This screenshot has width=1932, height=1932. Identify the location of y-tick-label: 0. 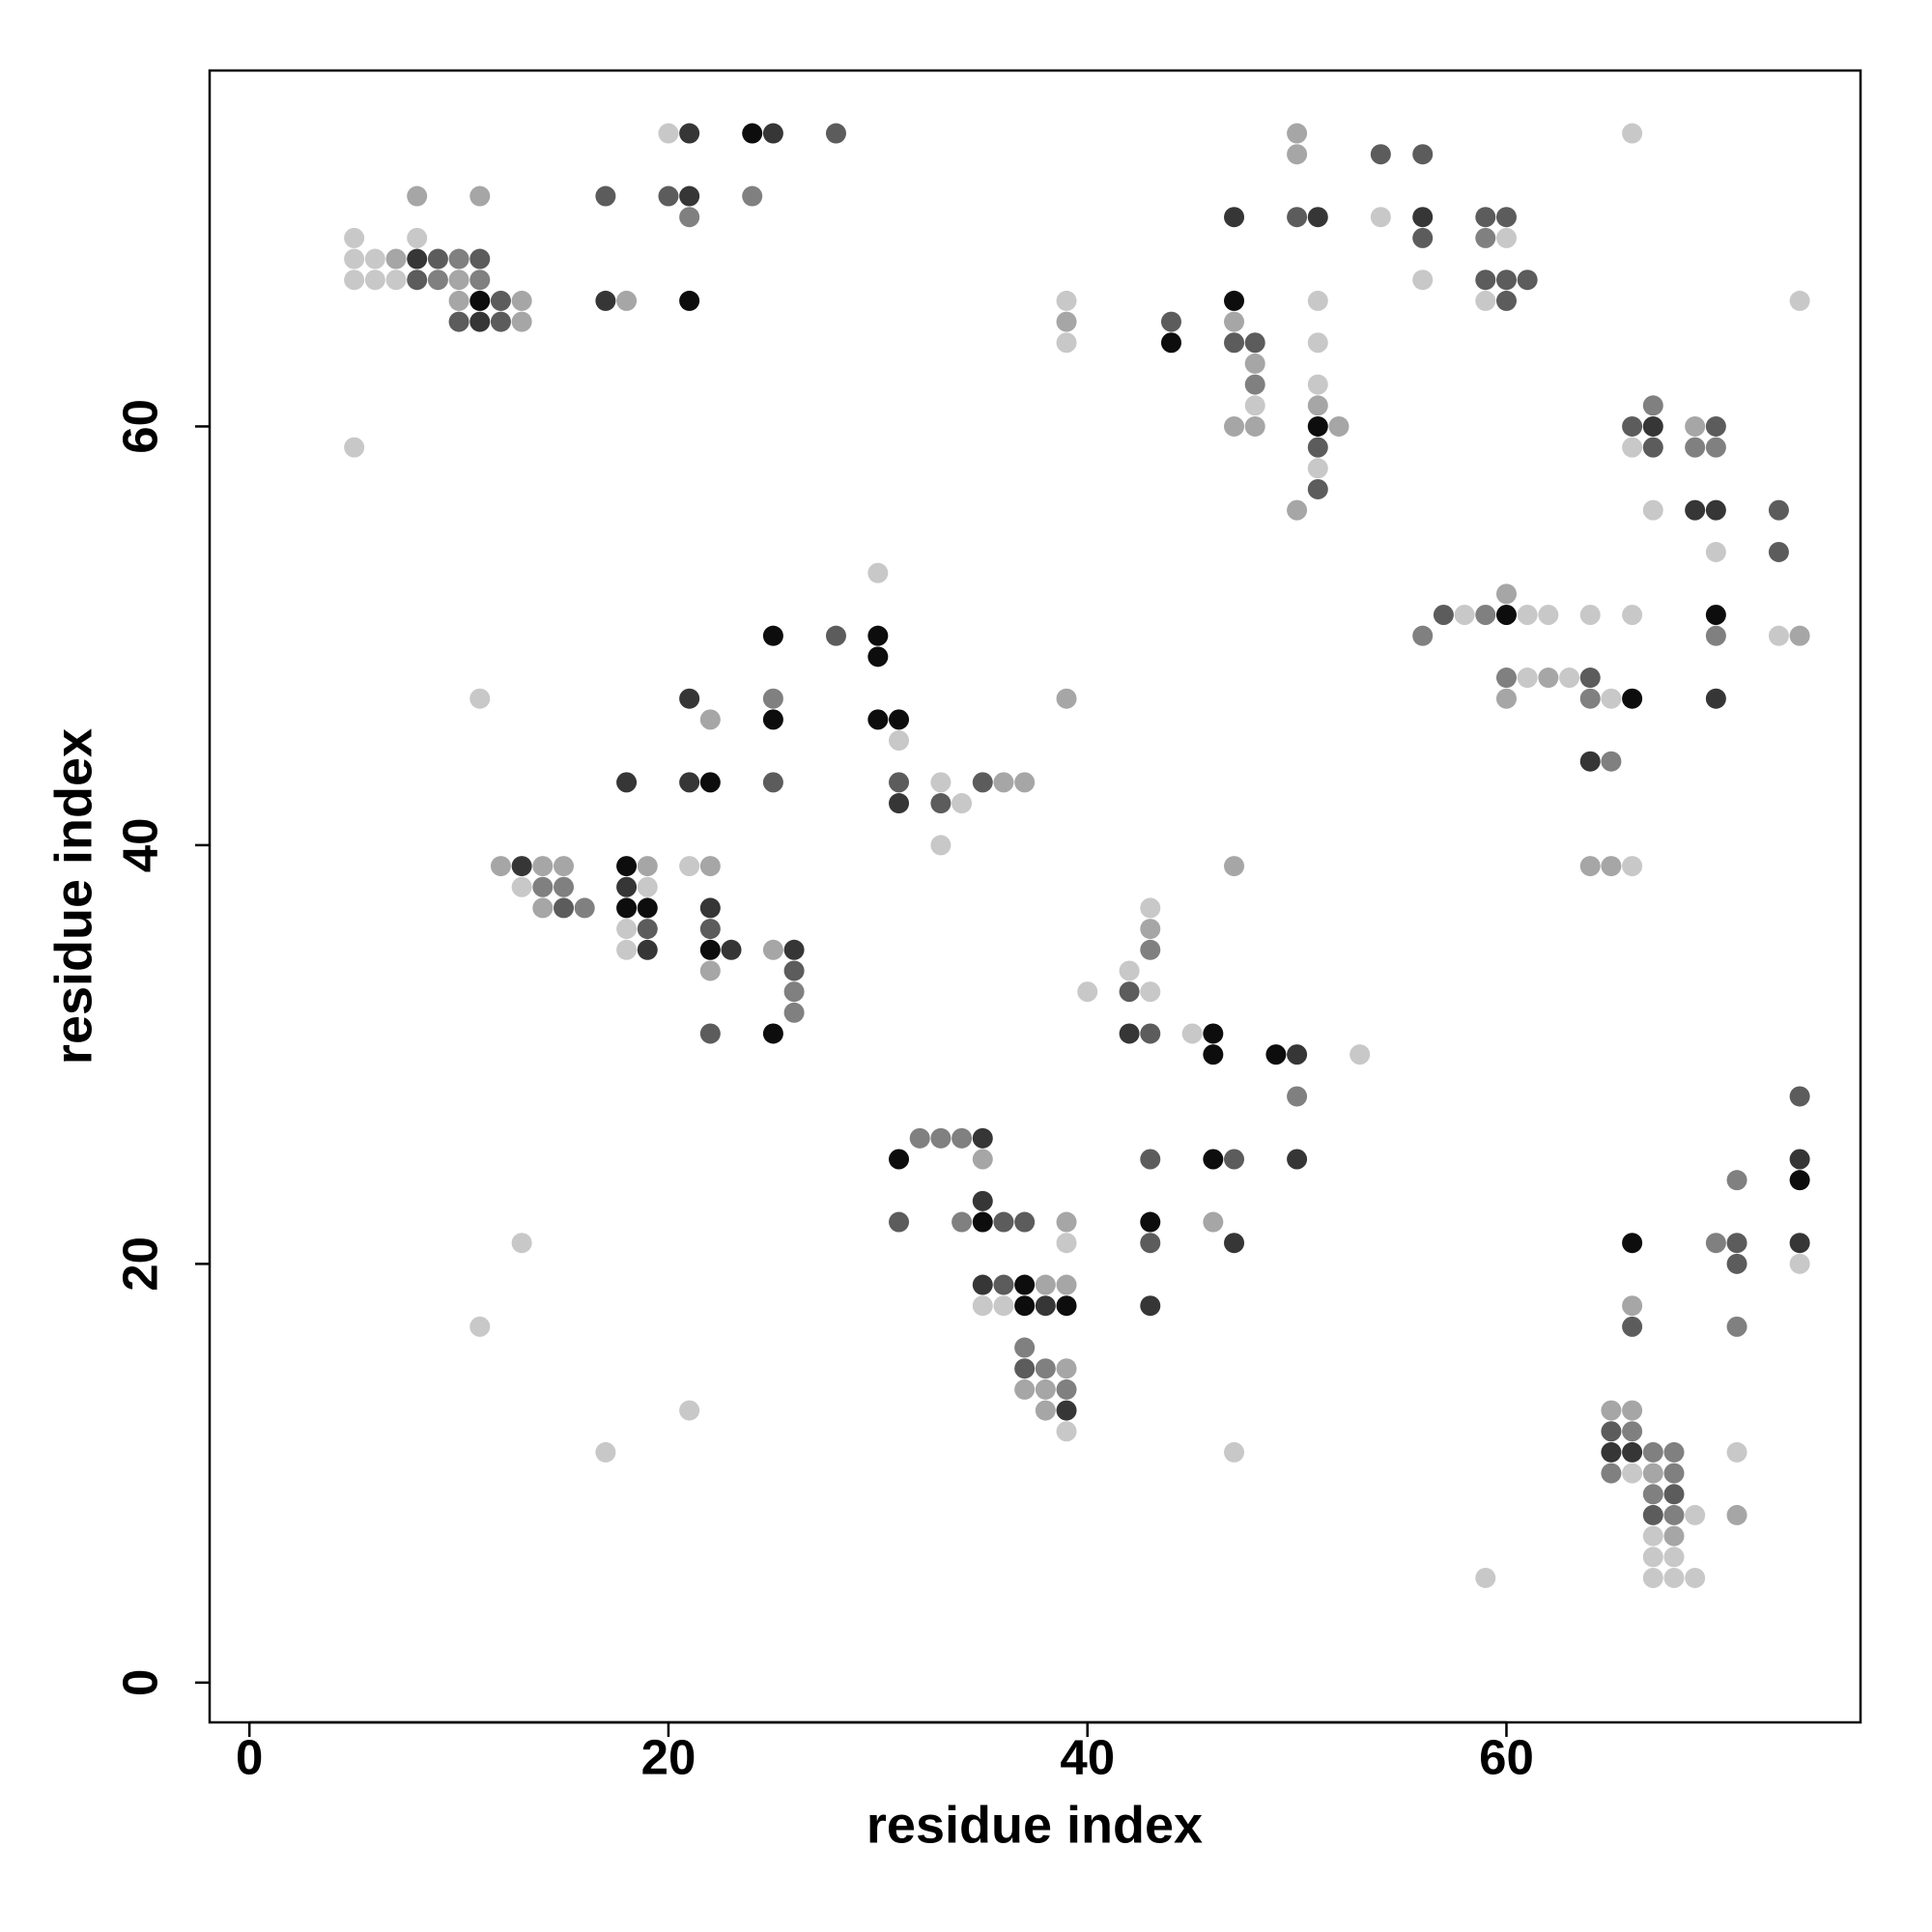
(139, 1682).